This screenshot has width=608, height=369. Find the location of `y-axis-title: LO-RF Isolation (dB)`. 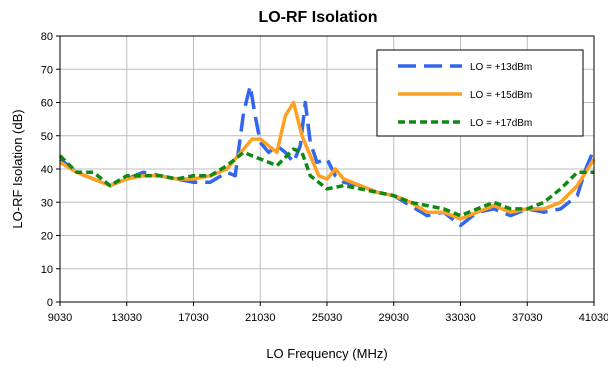

y-axis-title: LO-RF Isolation (dB) is located at coordinates (17, 168).